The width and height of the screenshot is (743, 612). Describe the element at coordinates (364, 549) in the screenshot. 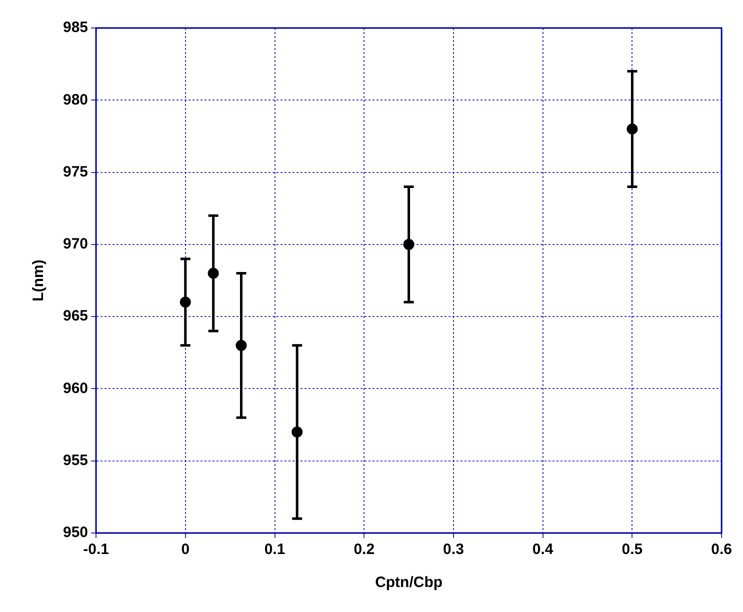

I see `x-tick-label: 0.2` at that location.